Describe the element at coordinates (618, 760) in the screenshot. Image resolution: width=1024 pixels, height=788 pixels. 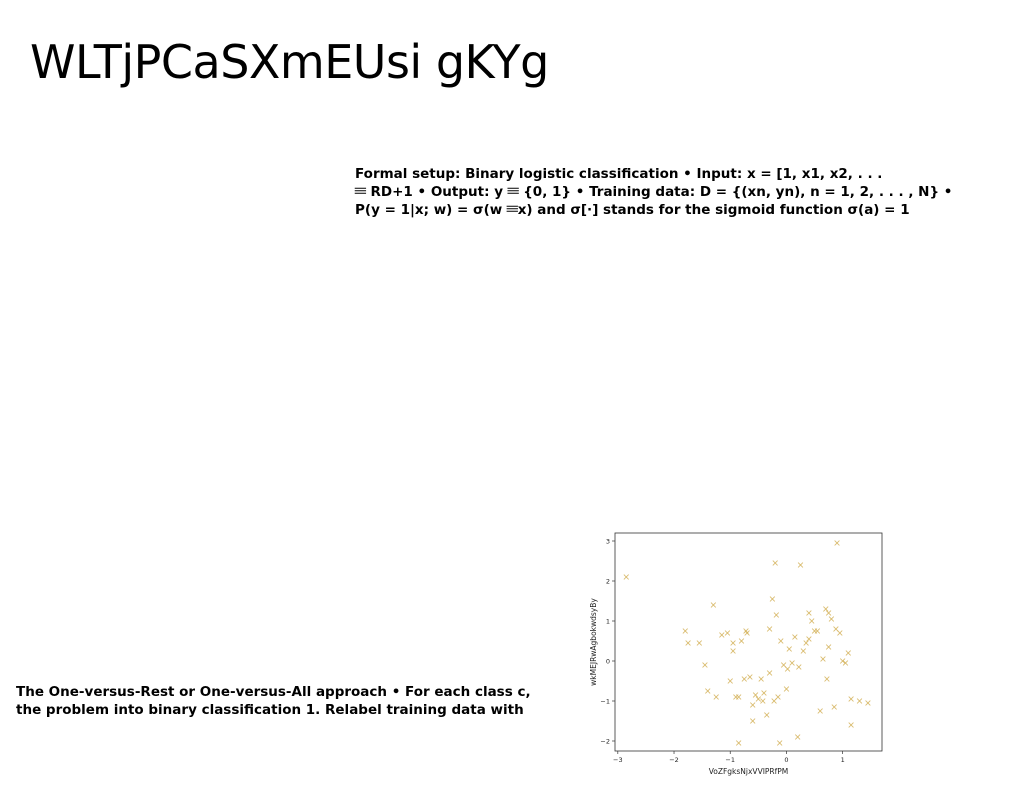
I see `x-tick-label: −3` at that location.